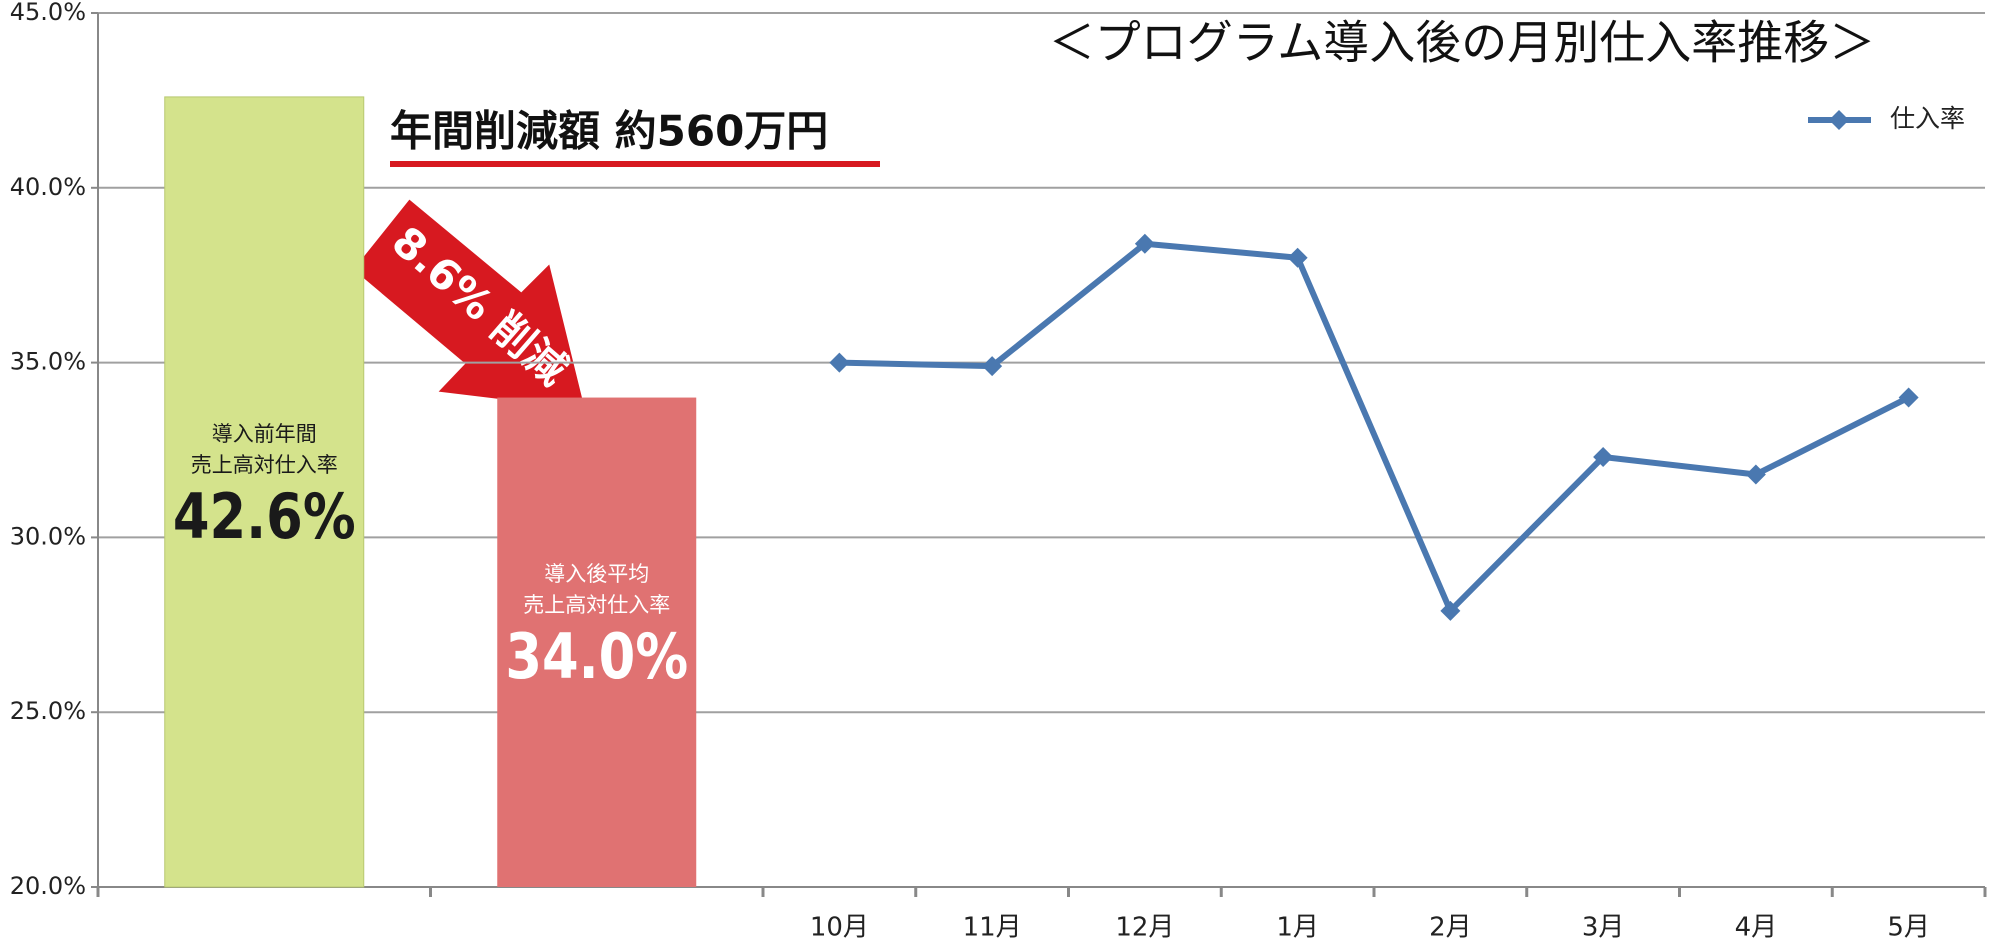  What do you see at coordinates (839, 928) in the screenshot?
I see `x-tick-label: 10月` at bounding box center [839, 928].